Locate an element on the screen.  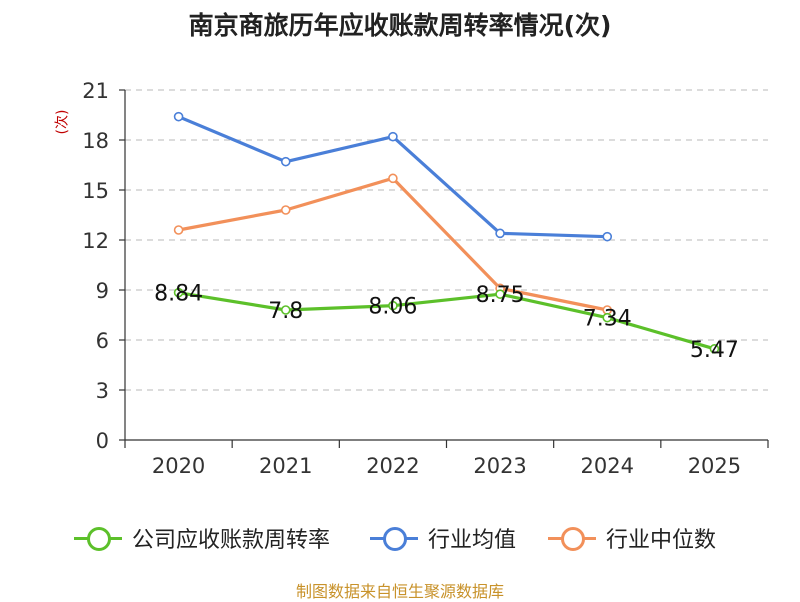
data-label: 8.75 is located at coordinates (500, 295).